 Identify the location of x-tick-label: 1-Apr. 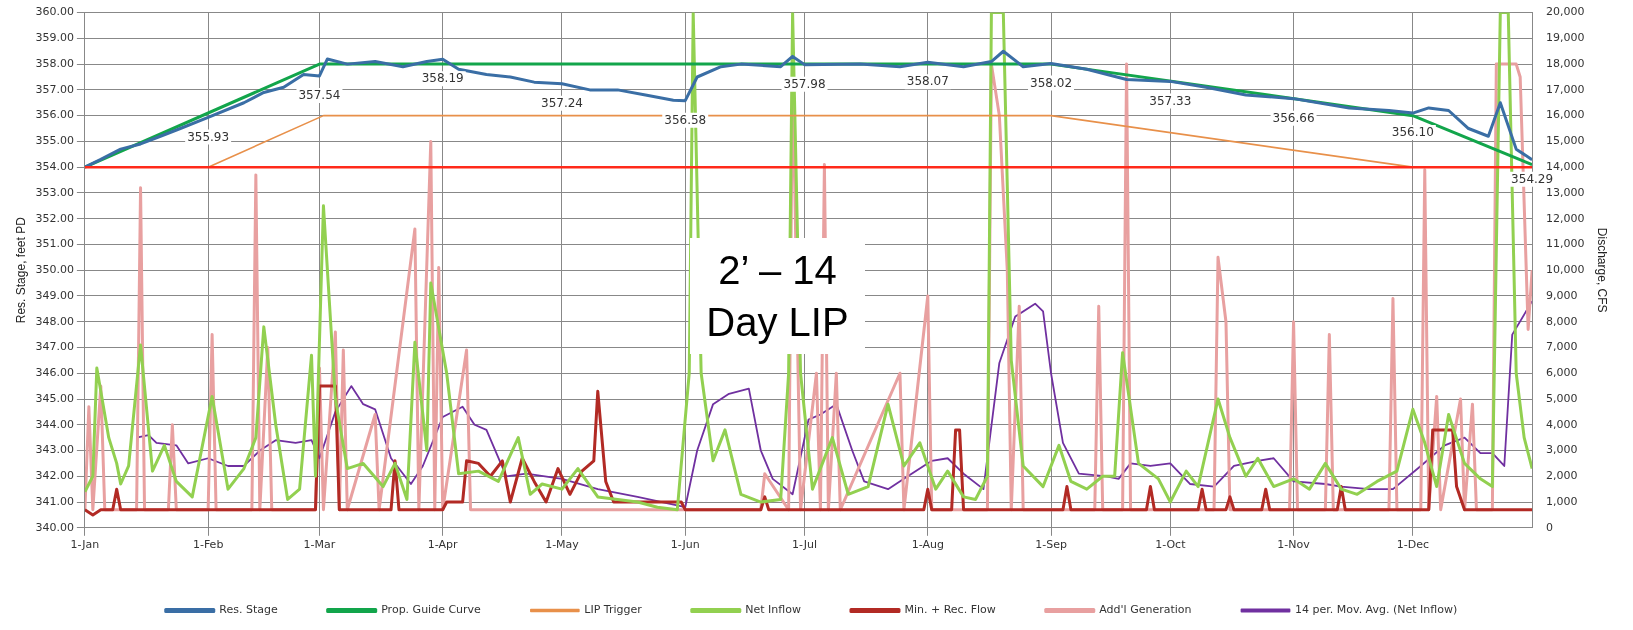
(443, 545).